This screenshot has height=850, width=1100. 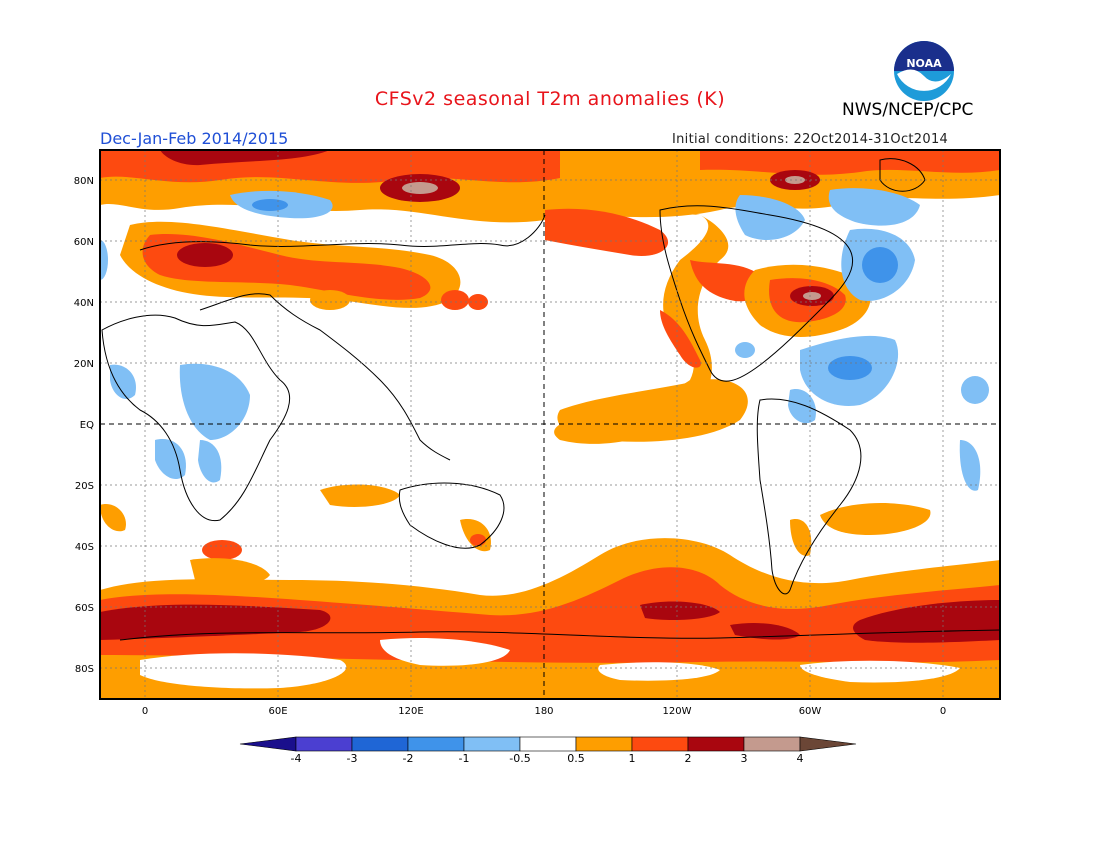 I want to click on lat-labels: 80N 60N 40N 20N EQ 20S 40S 60S 80S, so click(x=84, y=425).